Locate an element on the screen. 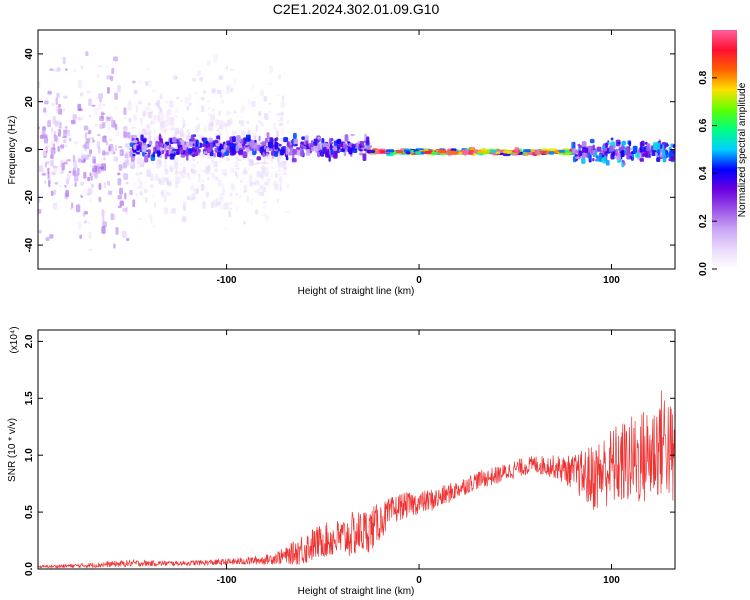 Image resolution: width=750 pixels, height=600 pixels. y-tick-label: -20 is located at coordinates (29, 197).